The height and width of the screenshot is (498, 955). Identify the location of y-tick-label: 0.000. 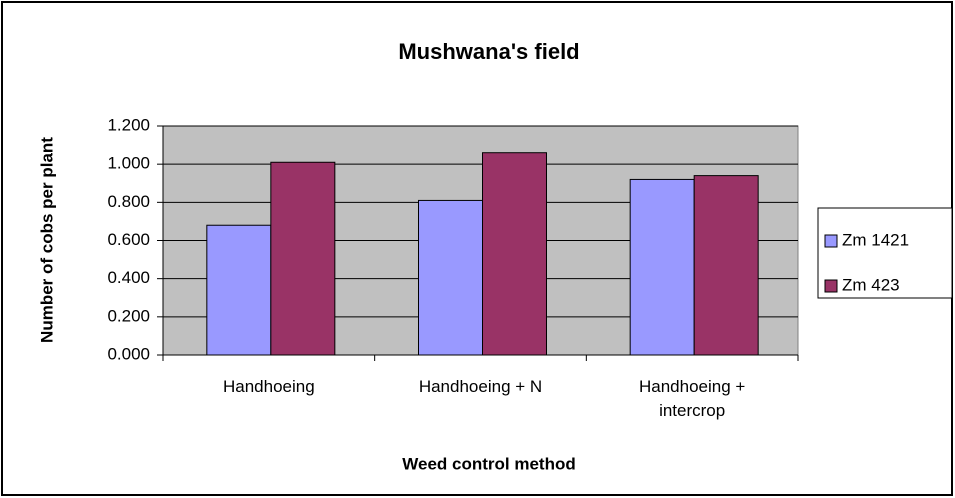
(128, 353).